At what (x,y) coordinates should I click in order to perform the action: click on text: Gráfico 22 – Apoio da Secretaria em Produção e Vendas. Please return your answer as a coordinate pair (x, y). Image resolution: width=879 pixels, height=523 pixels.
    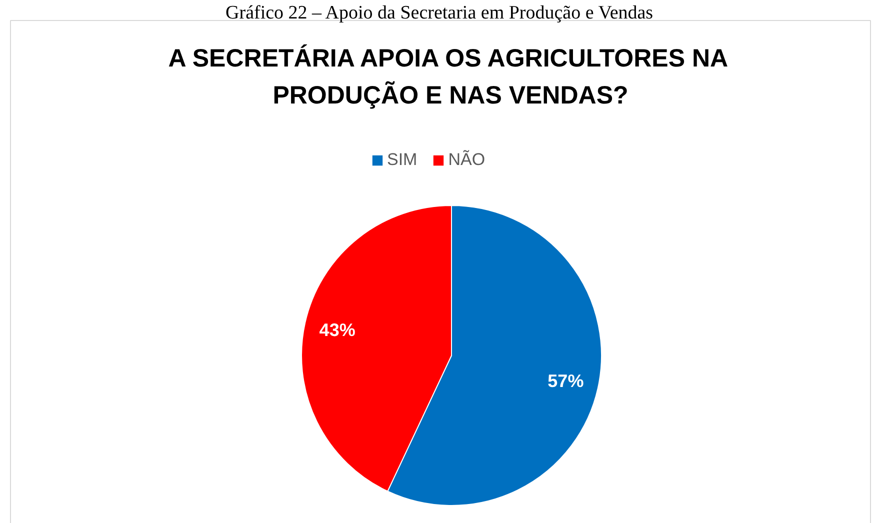
    Looking at the image, I should click on (440, 13).